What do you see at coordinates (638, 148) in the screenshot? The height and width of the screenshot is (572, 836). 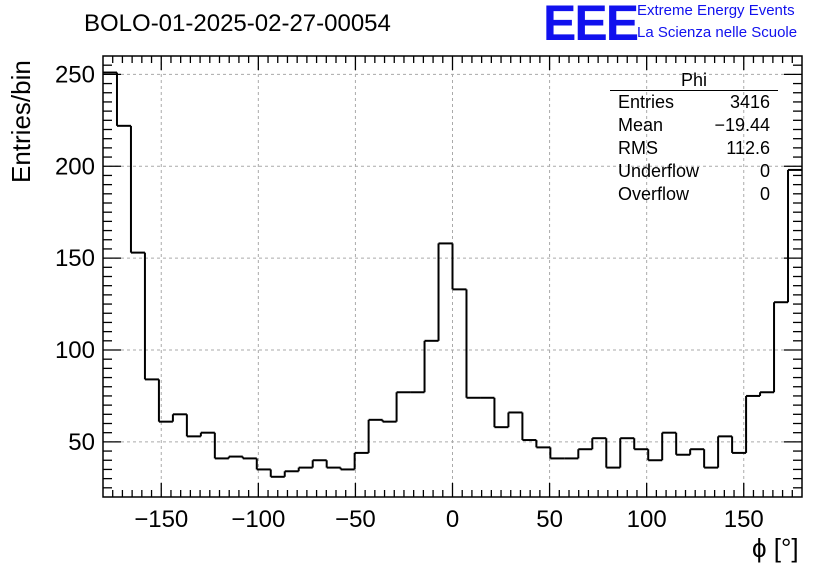 I see `stats-label: RMS` at bounding box center [638, 148].